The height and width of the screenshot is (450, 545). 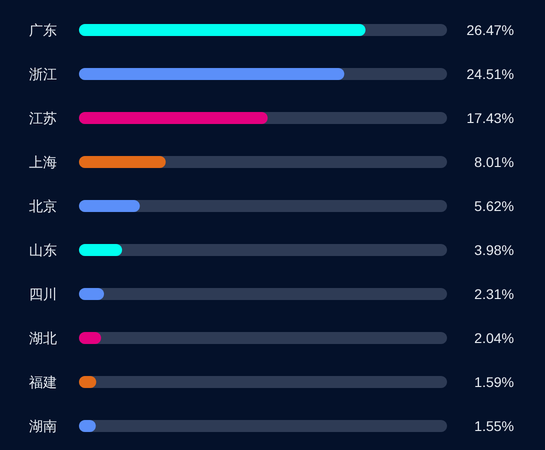 What do you see at coordinates (490, 30) in the screenshot?
I see `data-label: 26.47%` at bounding box center [490, 30].